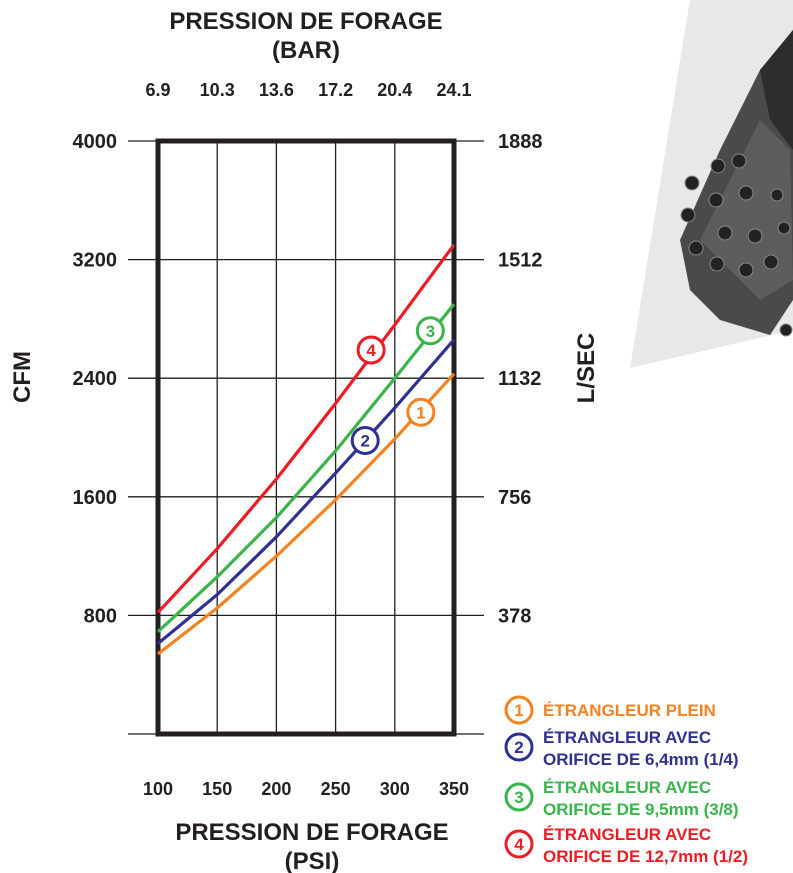 This screenshot has height=873, width=793. Describe the element at coordinates (95, 498) in the screenshot. I see `y-tick-label-cfm: 1600` at that location.